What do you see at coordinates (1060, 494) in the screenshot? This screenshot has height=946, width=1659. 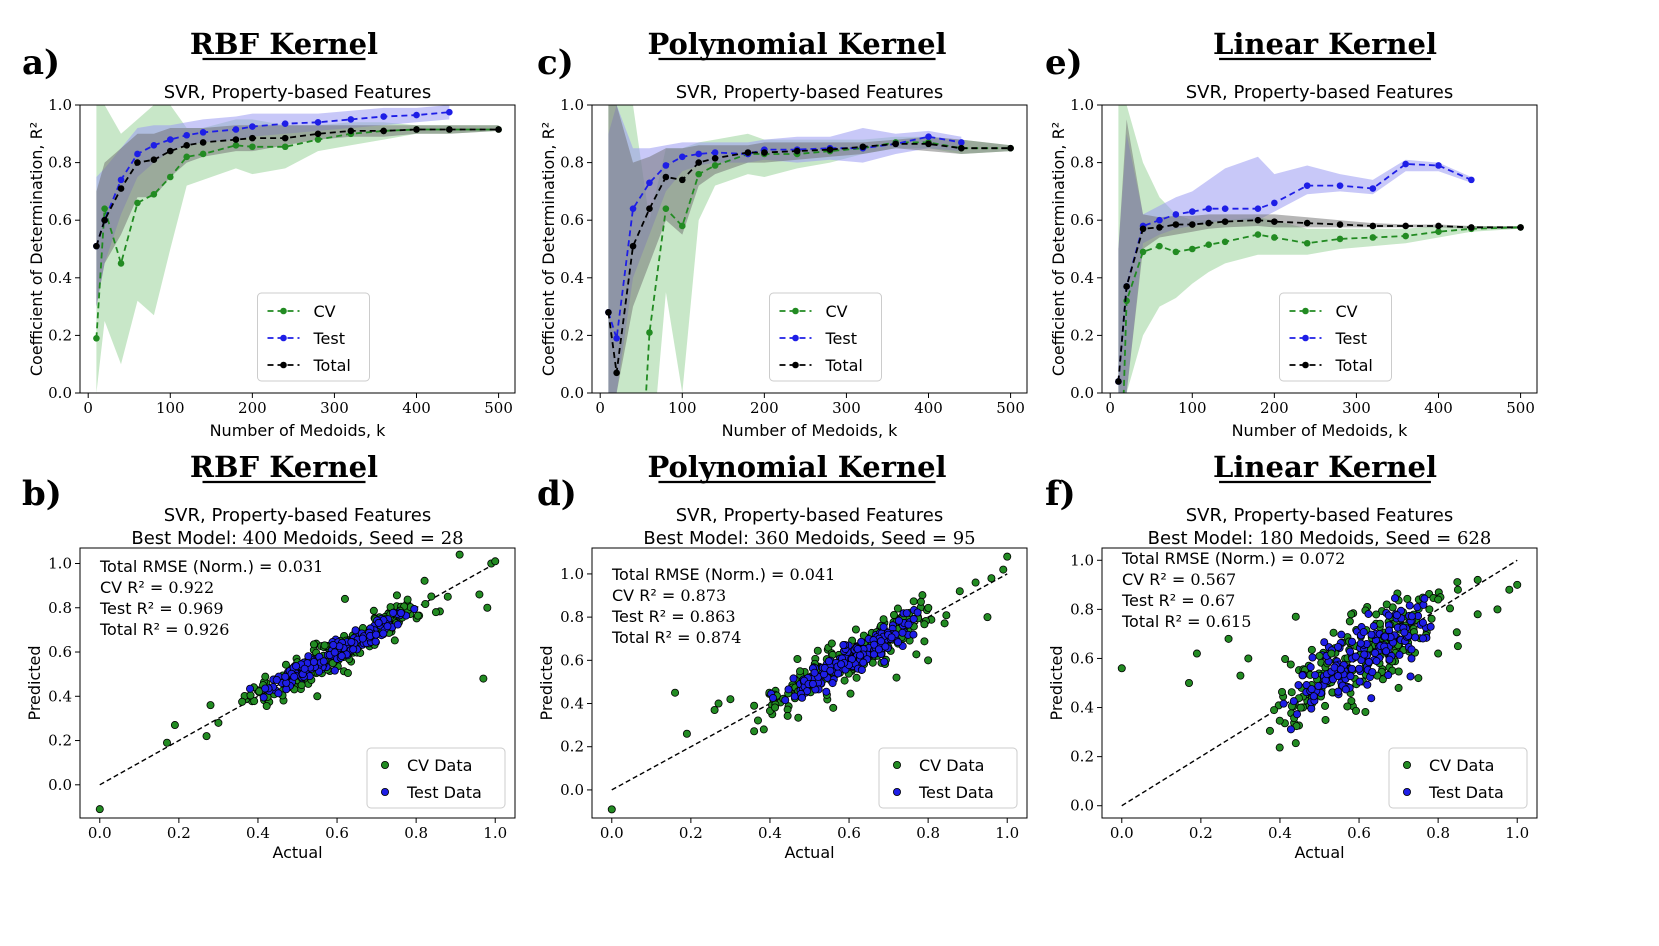 I see `panel-letter: f)` at bounding box center [1060, 494].